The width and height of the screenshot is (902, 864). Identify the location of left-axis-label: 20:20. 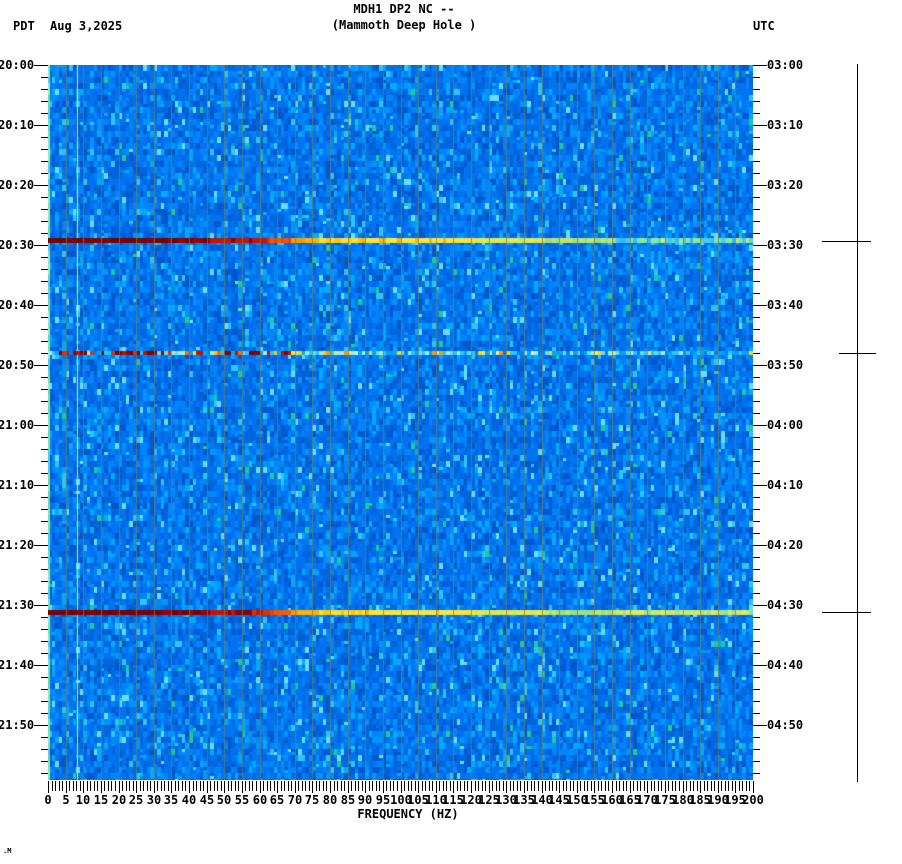
(17, 185).